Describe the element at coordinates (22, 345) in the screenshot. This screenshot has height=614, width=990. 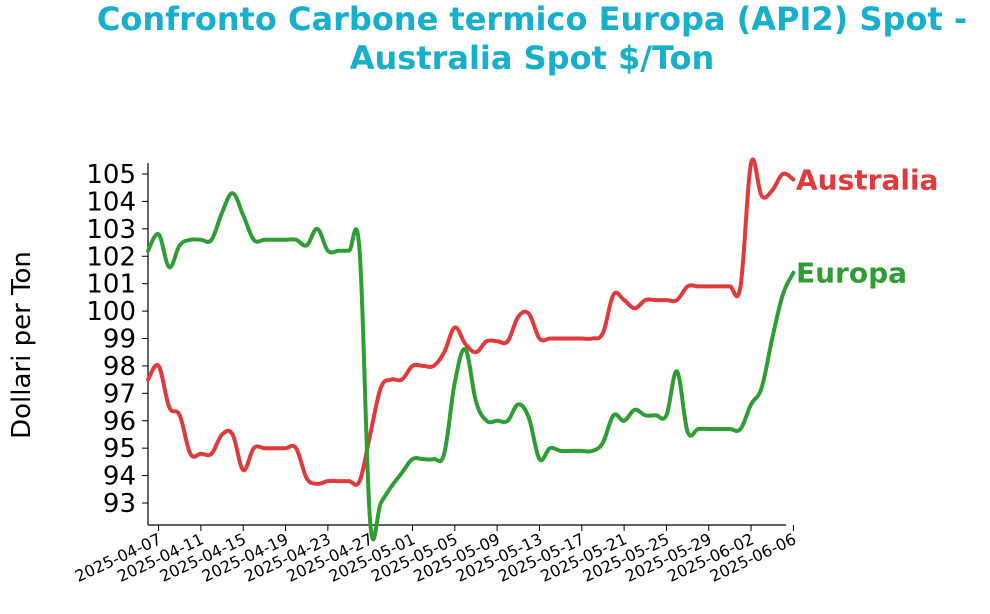
I see `y-axis-label: Dollari per Ton` at that location.